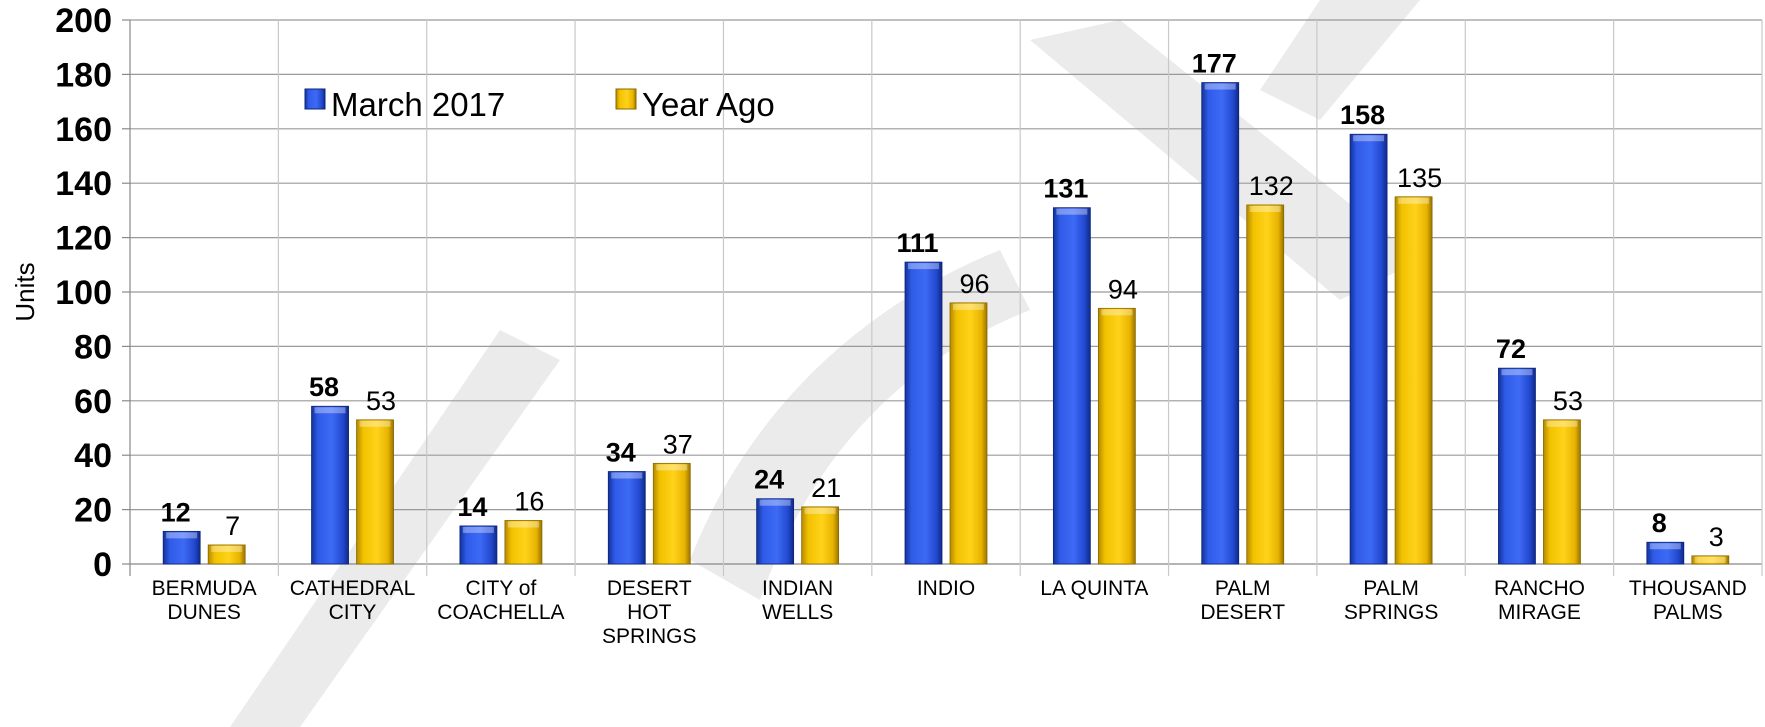 This screenshot has height=727, width=1765. I want to click on x-tick-label: LA QUINTA, so click(1094, 588).